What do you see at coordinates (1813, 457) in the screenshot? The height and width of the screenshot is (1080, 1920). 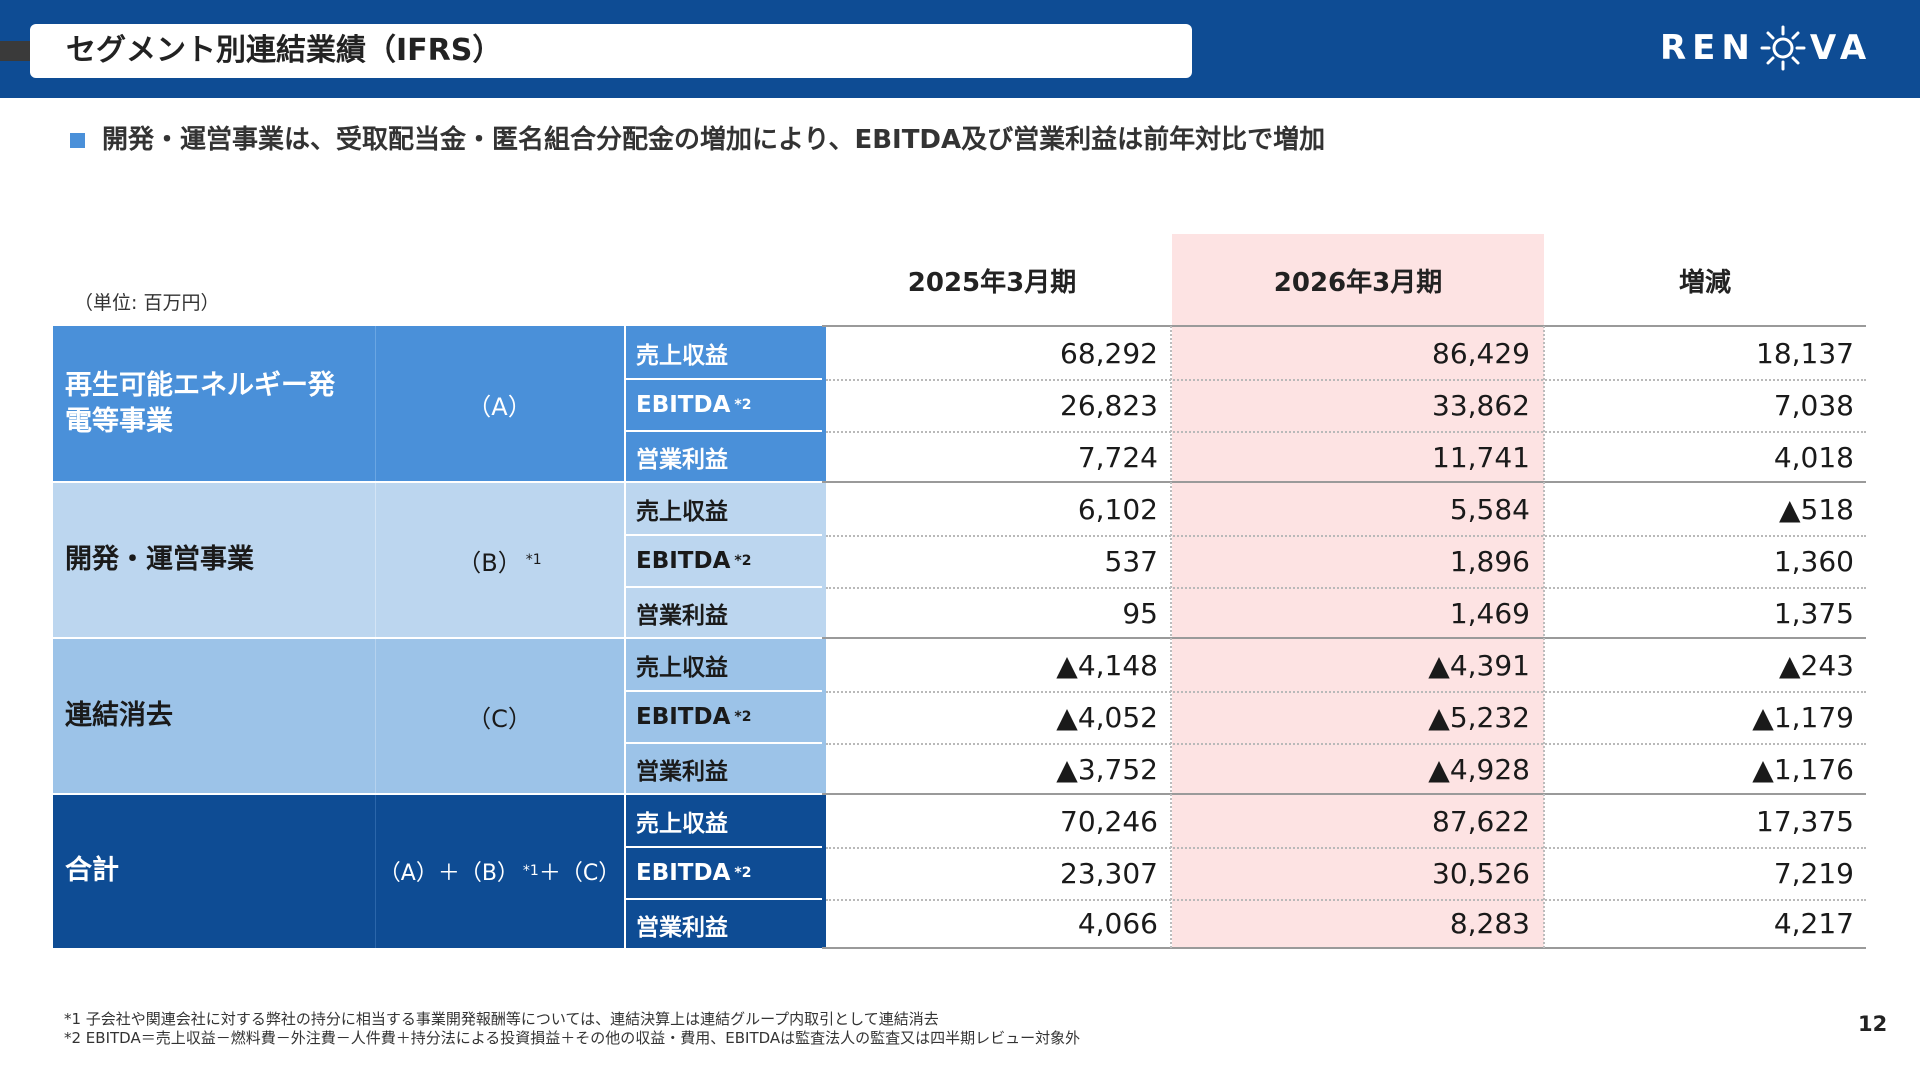 I see `cell-change: 4,018` at bounding box center [1813, 457].